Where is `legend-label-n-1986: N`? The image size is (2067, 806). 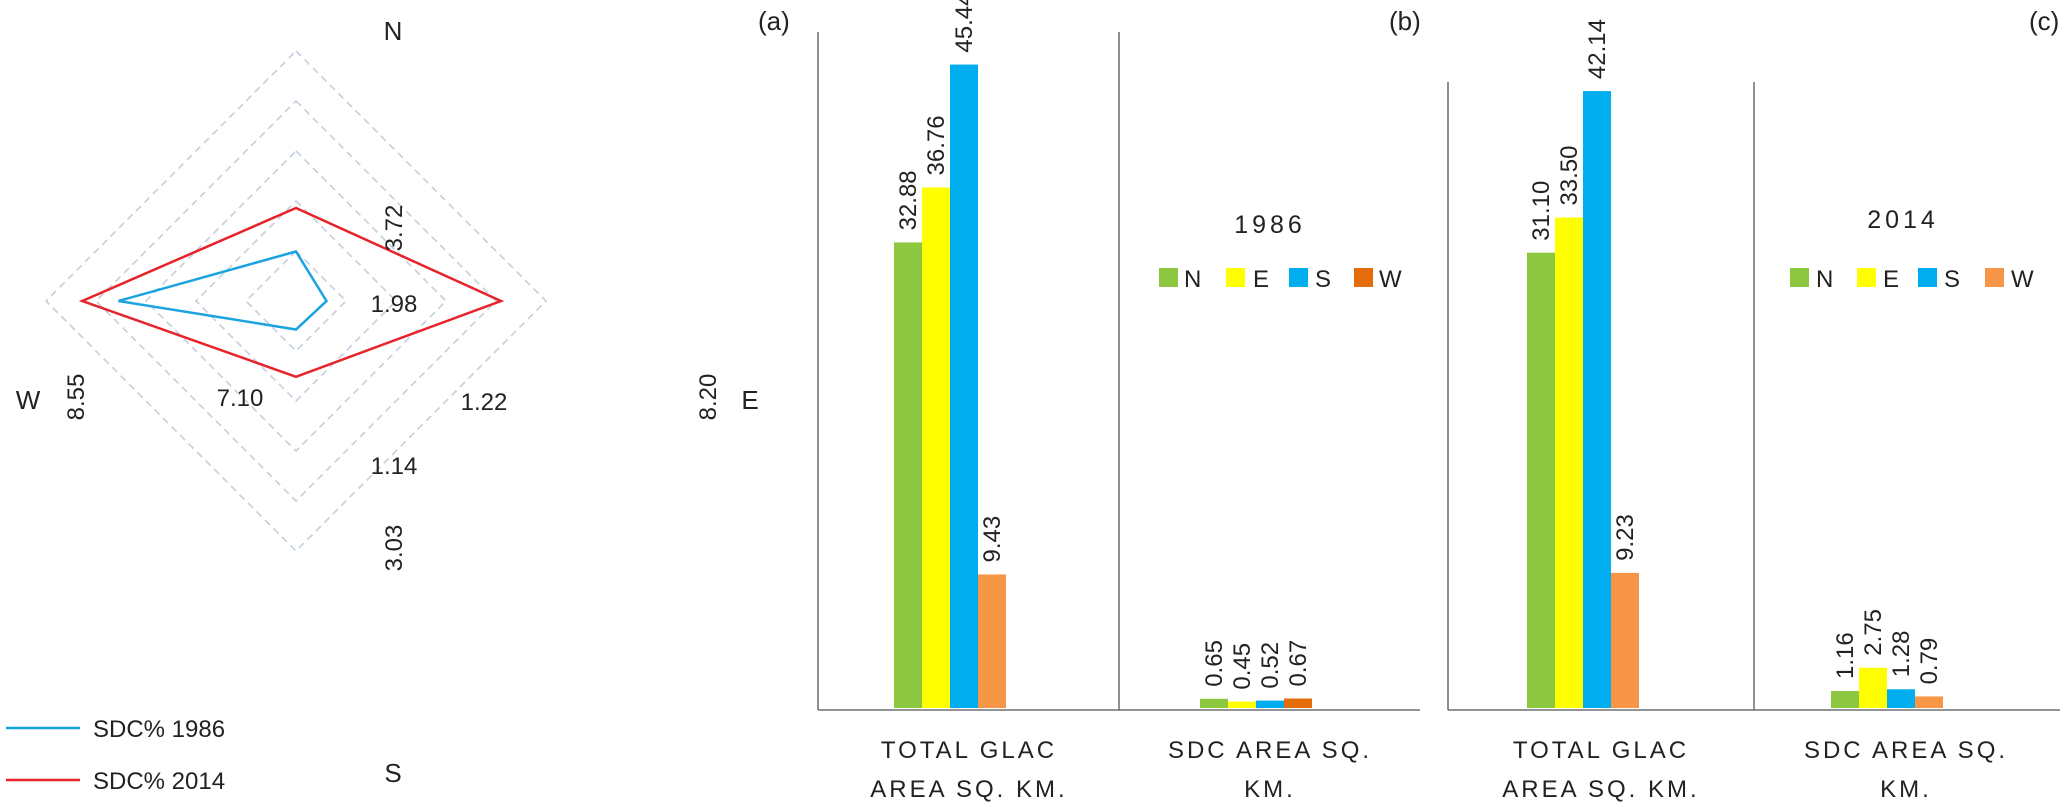
legend-label-n-1986: N is located at coordinates (1192, 279).